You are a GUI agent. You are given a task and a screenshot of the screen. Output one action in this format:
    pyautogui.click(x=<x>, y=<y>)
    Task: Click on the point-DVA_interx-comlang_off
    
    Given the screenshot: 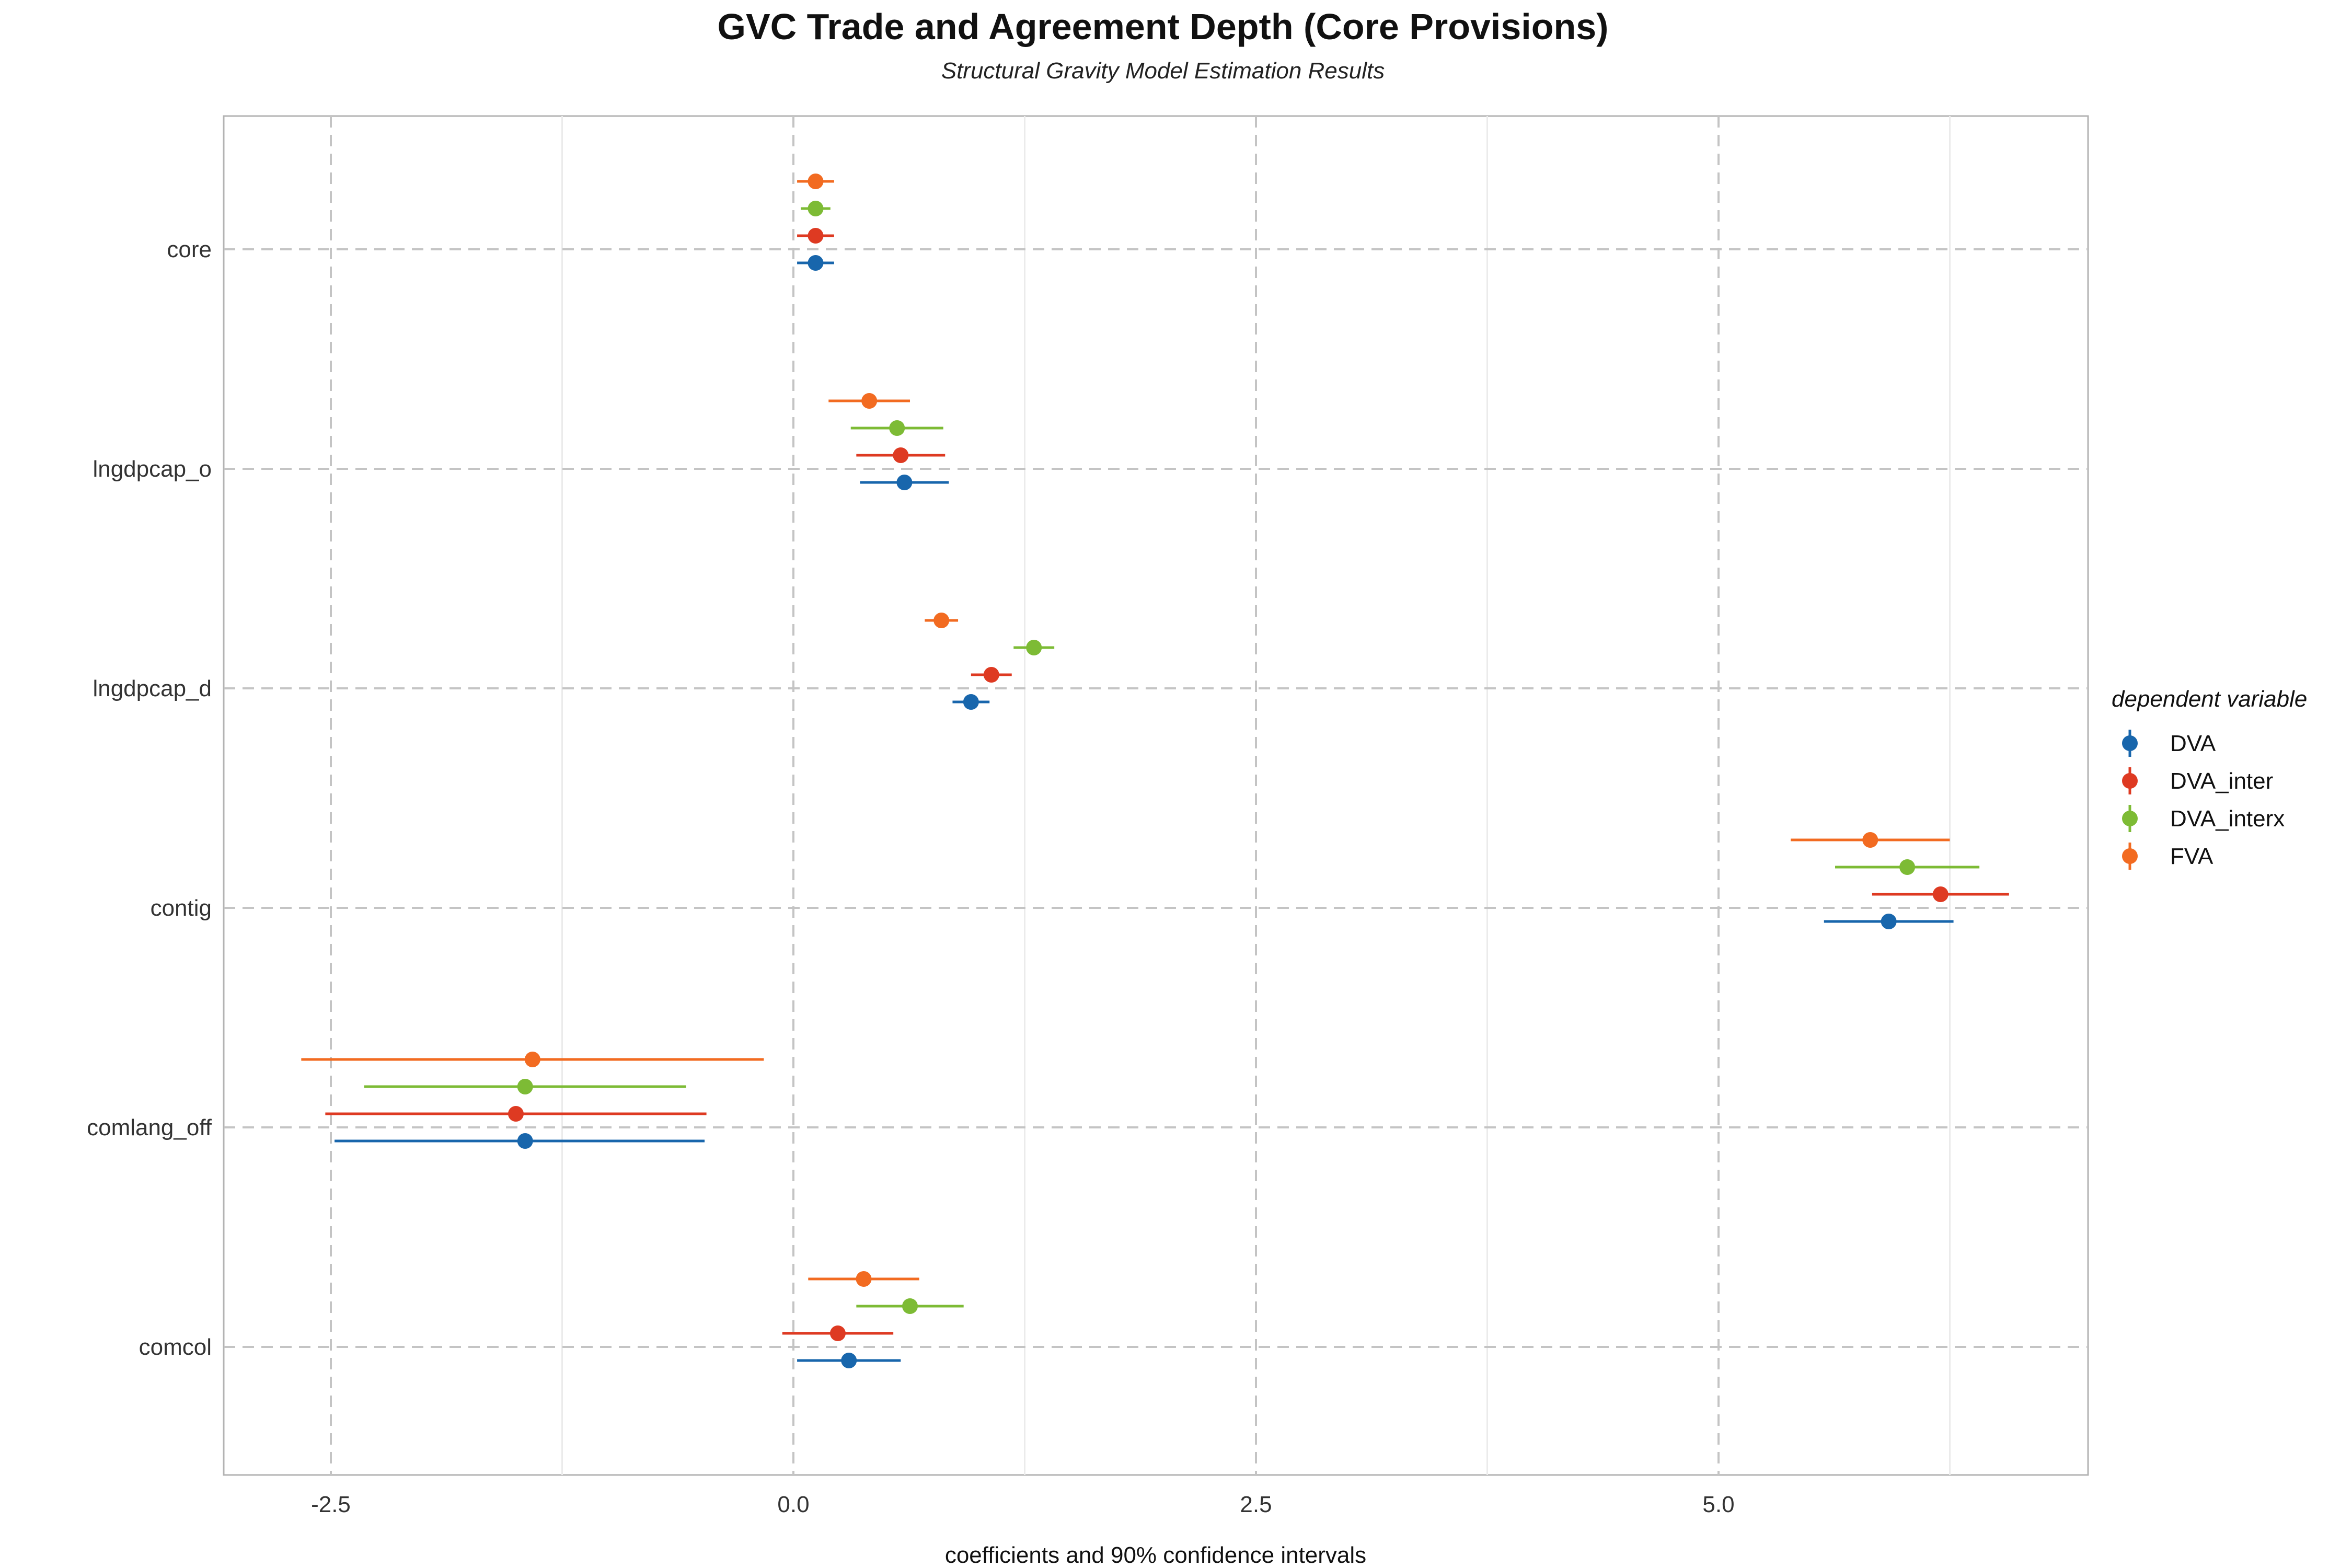 What is the action you would take?
    pyautogui.click(x=525, y=1086)
    